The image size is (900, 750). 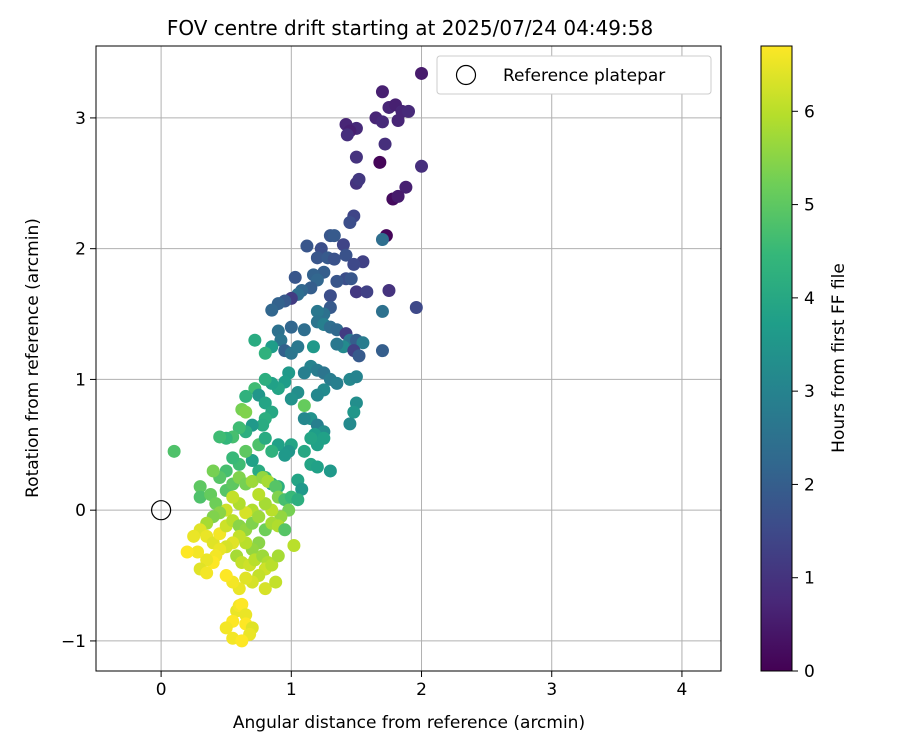 I want to click on y-ticks: −1 0 1 2 3, so click(x=78, y=380).